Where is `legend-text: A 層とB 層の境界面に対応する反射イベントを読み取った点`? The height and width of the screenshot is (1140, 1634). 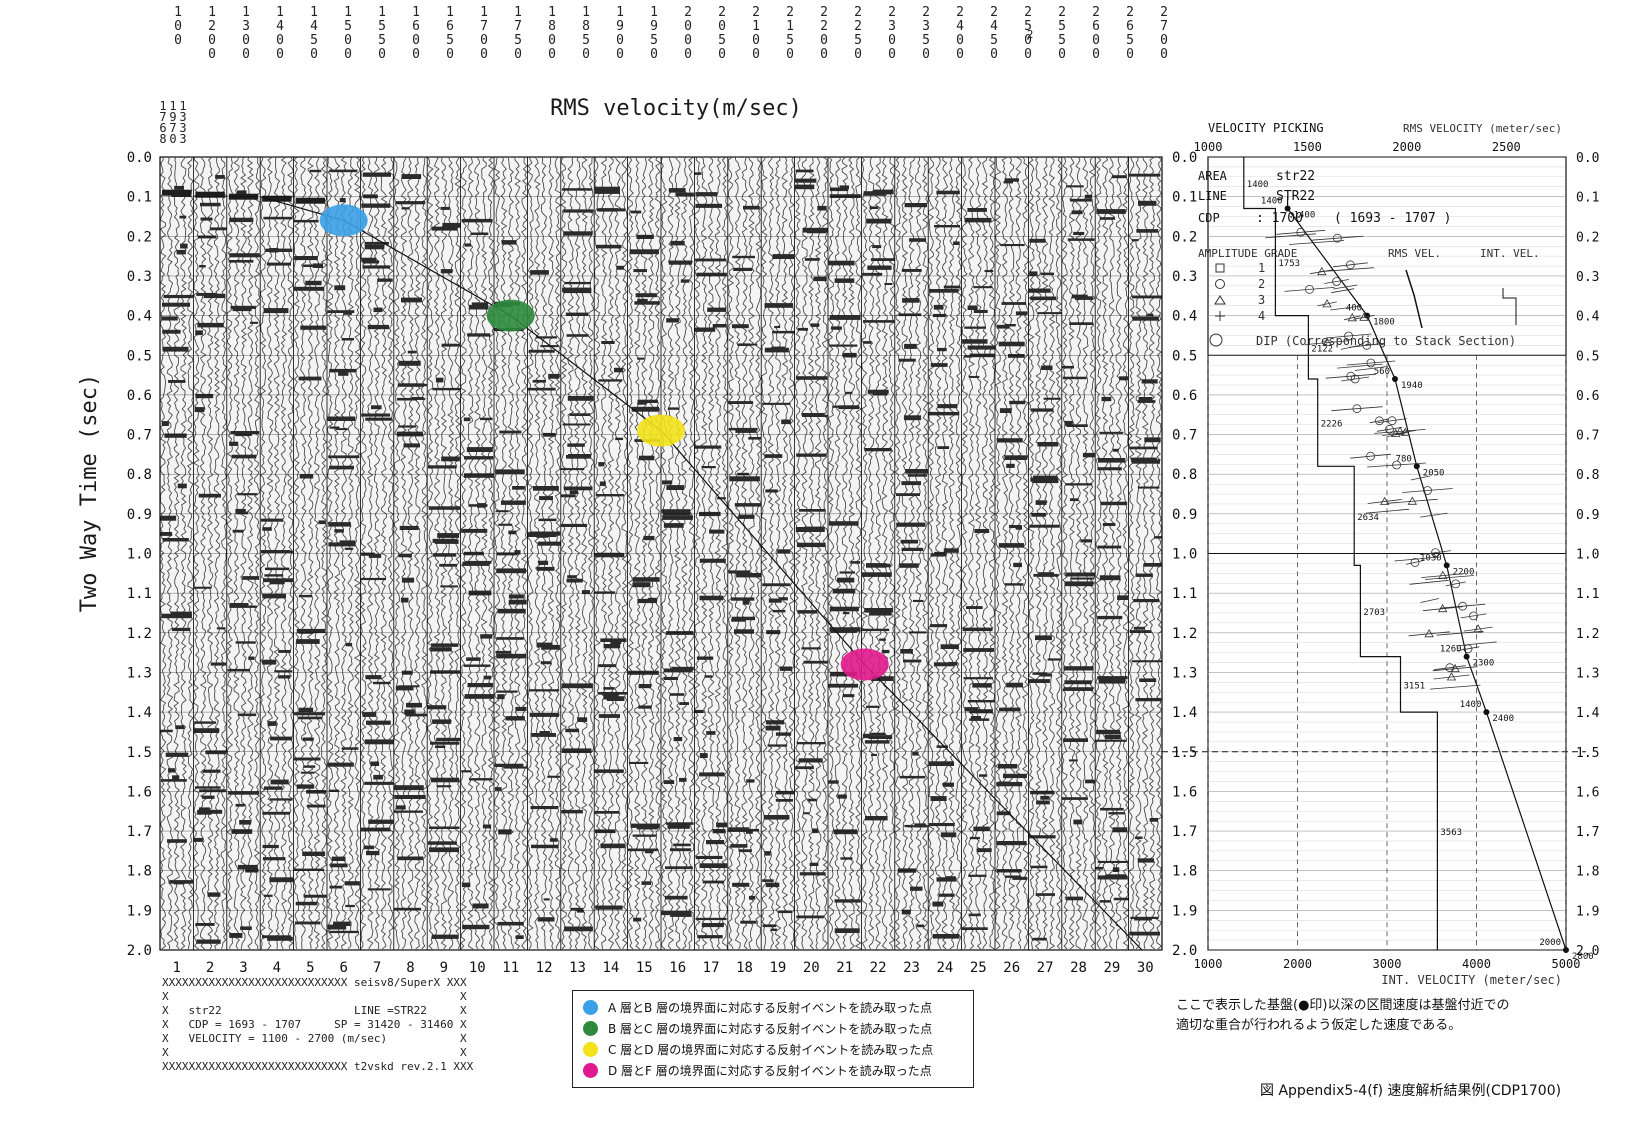
legend-text: A 層とB 層の境界面に対応する反射イベントを読み取った点 is located at coordinates (770, 1008).